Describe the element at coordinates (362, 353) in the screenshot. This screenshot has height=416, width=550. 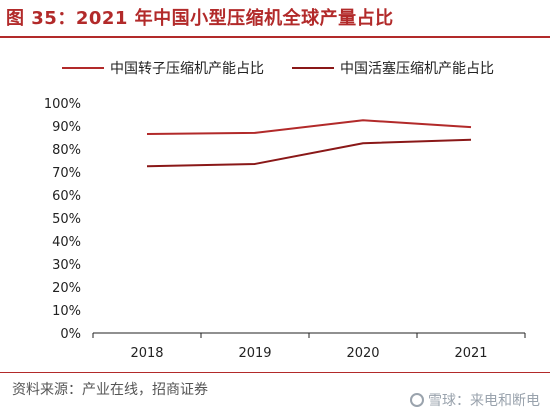
I see `x-tick-label: 2020` at that location.